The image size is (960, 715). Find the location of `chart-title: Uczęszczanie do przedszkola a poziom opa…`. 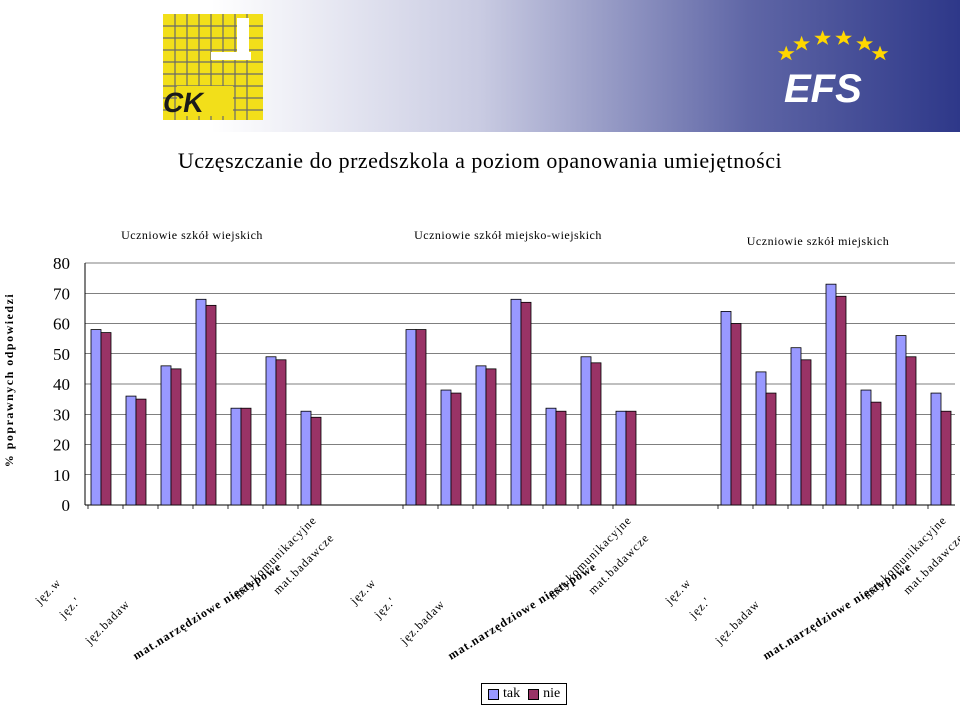

chart-title: Uczęszczanie do przedszkola a poziom opa… is located at coordinates (480, 160).